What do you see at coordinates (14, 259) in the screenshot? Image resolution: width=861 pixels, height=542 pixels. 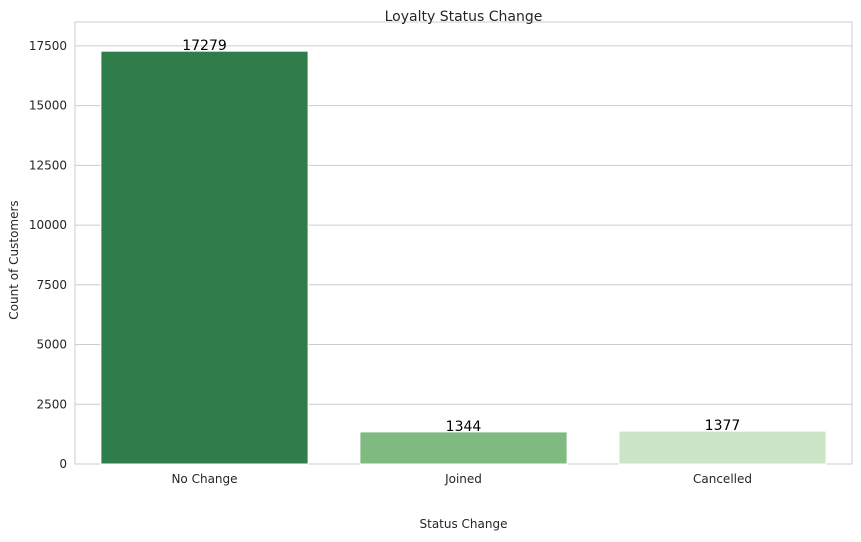 I see `y-axis-title: Count of Customers` at bounding box center [14, 259].